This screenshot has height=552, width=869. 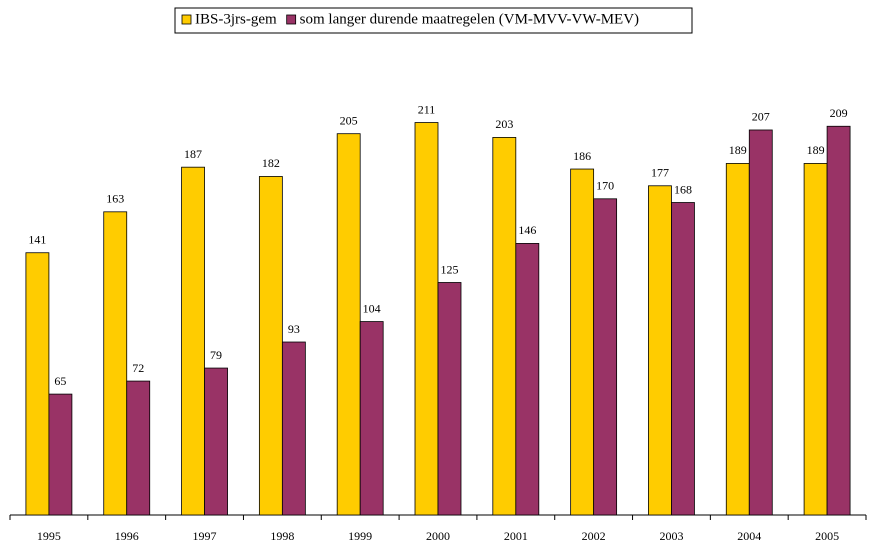 What do you see at coordinates (205, 536) in the screenshot?
I see `x-tick-label: 1997` at bounding box center [205, 536].